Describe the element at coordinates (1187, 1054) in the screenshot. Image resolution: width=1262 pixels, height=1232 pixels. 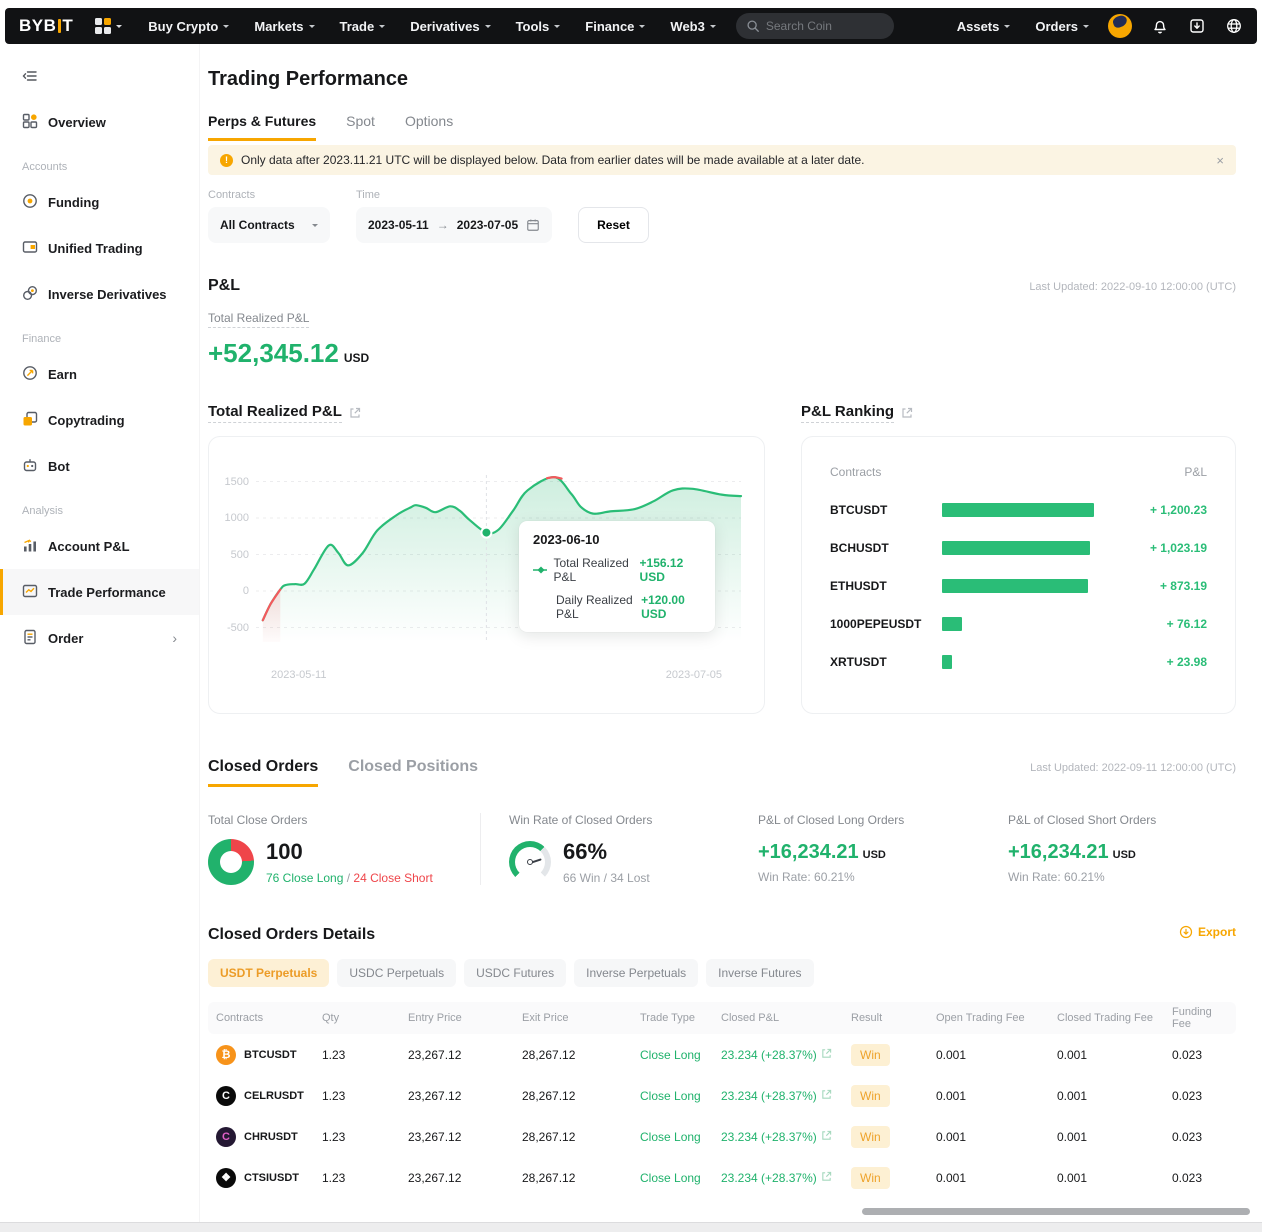
I see `funding-fee-cell: 0.023` at that location.